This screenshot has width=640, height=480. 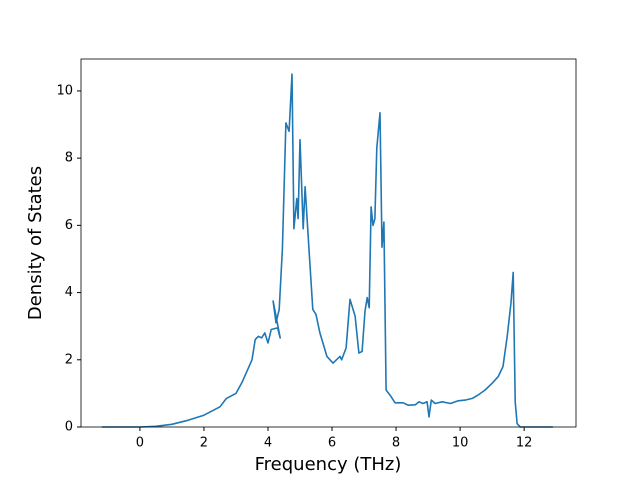 I want to click on x-tick-label: 4, so click(x=268, y=443).